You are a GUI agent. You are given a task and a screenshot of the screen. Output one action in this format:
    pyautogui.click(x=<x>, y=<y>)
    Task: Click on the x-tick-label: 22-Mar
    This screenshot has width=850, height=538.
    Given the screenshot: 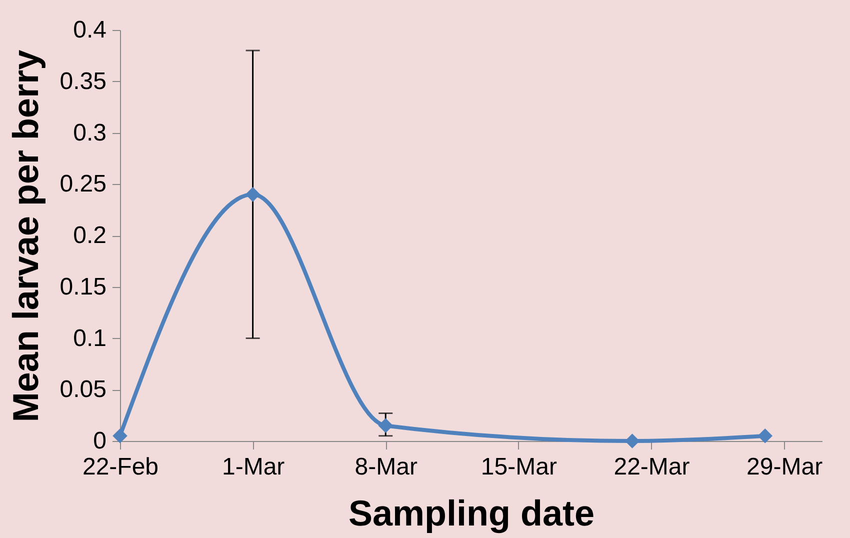 What is the action you would take?
    pyautogui.click(x=652, y=467)
    